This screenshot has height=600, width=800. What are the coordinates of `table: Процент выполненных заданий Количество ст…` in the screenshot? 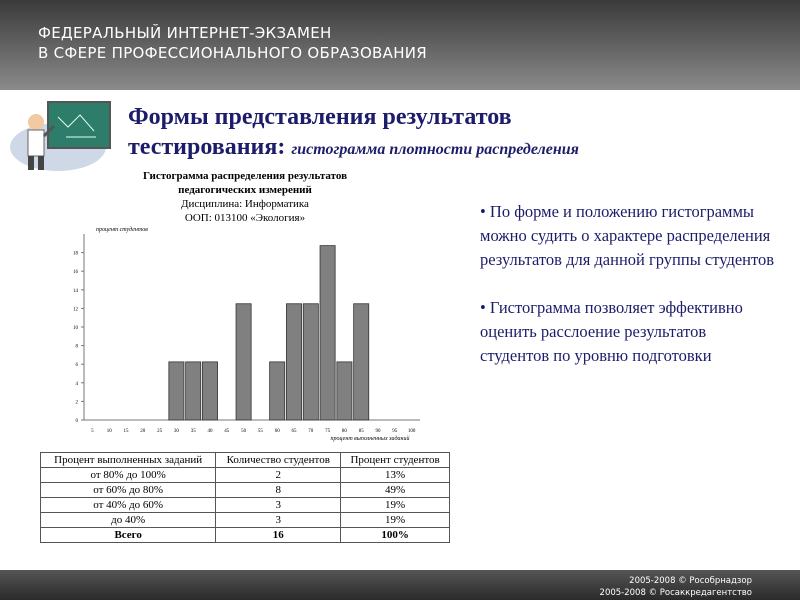 It's located at (244, 497).